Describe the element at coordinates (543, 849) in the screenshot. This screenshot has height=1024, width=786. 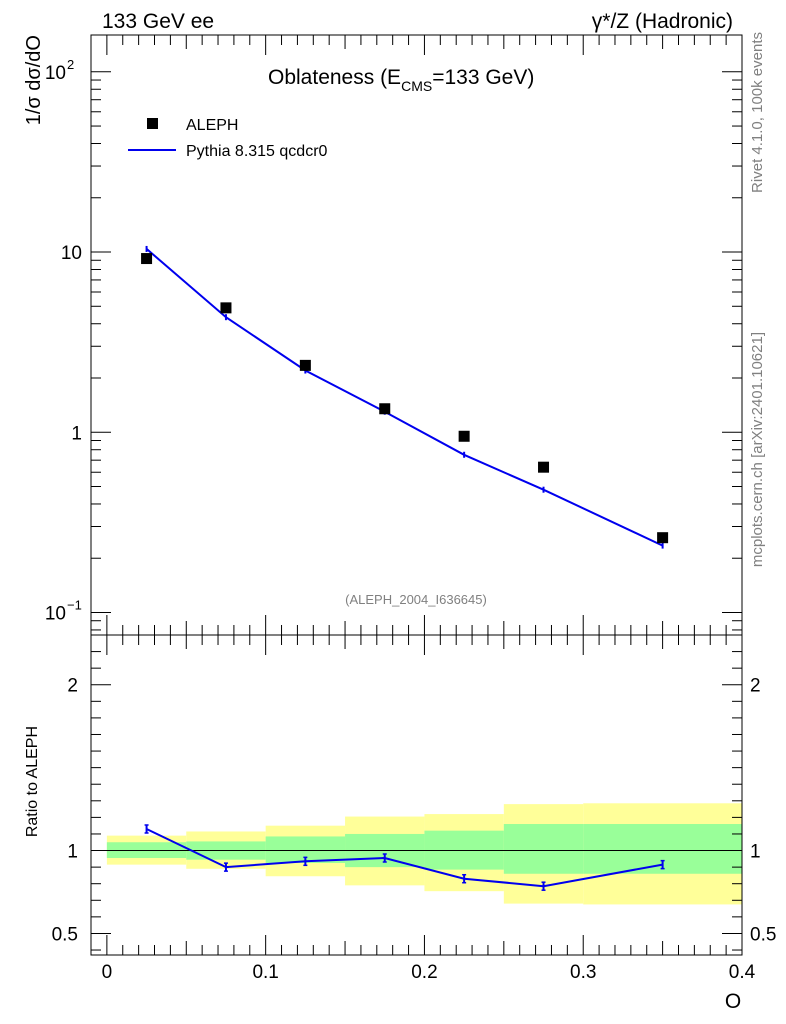
I see `ratio-band-green` at that location.